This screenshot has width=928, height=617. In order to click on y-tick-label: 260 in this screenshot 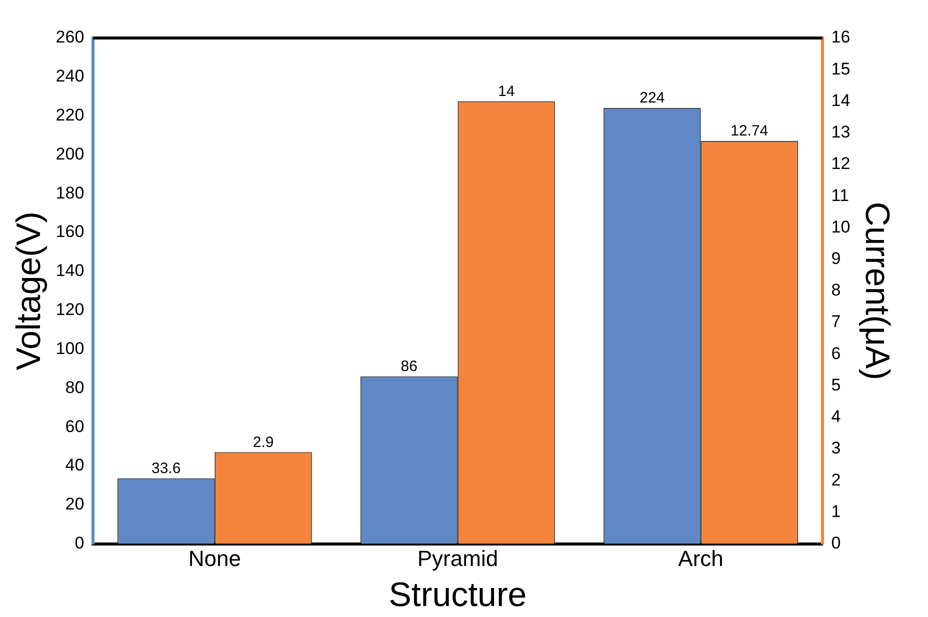, I will do `click(70, 37)`.